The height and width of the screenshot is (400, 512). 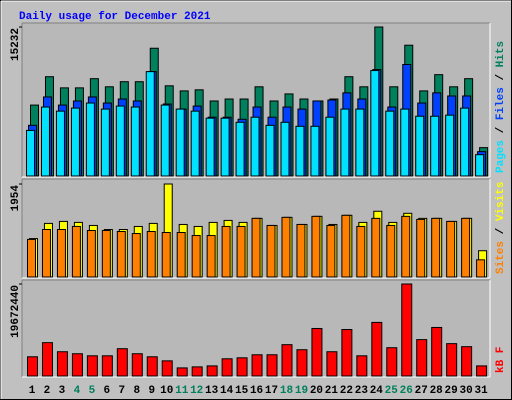 What do you see at coordinates (256, 391) in the screenshot?
I see `x-tick-label: 16` at bounding box center [256, 391].